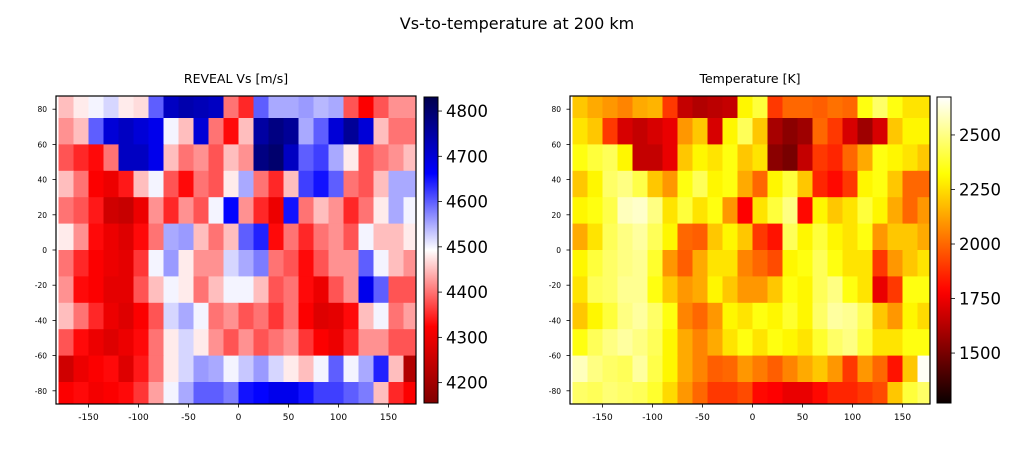 This screenshot has height=452, width=1035. What do you see at coordinates (556, 109) in the screenshot?
I see `y-tick-label: 80` at bounding box center [556, 109].